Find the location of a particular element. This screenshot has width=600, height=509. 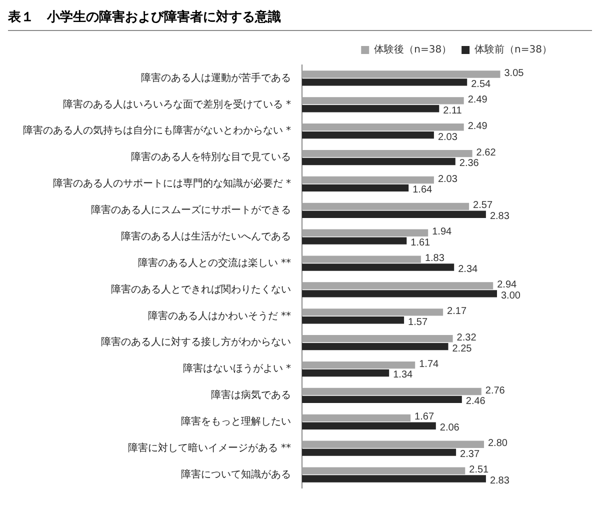

y-tick-label: 障害のある人の気持ちは自分にも障害がないとわからない * is located at coordinates (156, 130).